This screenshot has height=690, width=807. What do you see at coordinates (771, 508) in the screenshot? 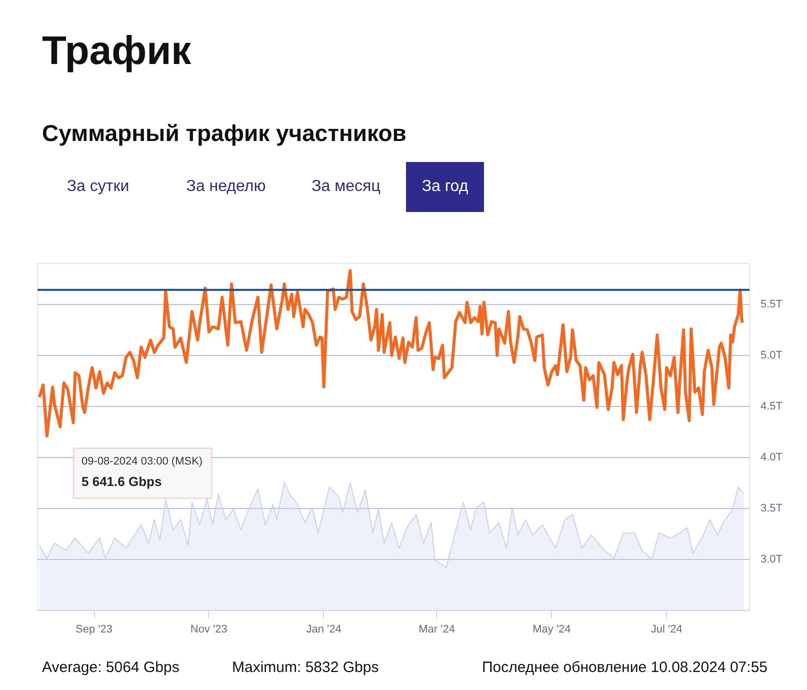
I see `y-tick-label: 3.5T` at bounding box center [771, 508].